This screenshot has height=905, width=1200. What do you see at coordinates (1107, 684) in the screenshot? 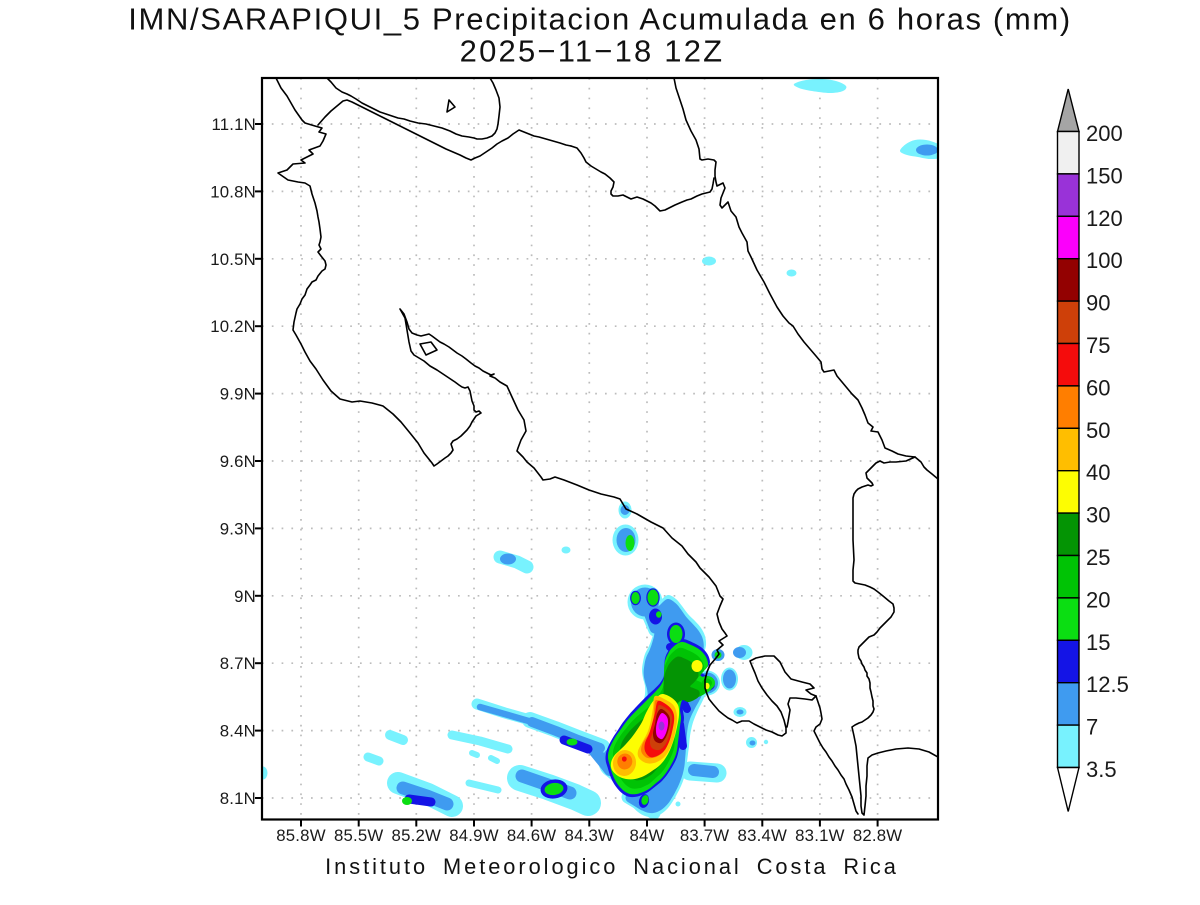
I see `svg-text: 12.5` at bounding box center [1107, 684].